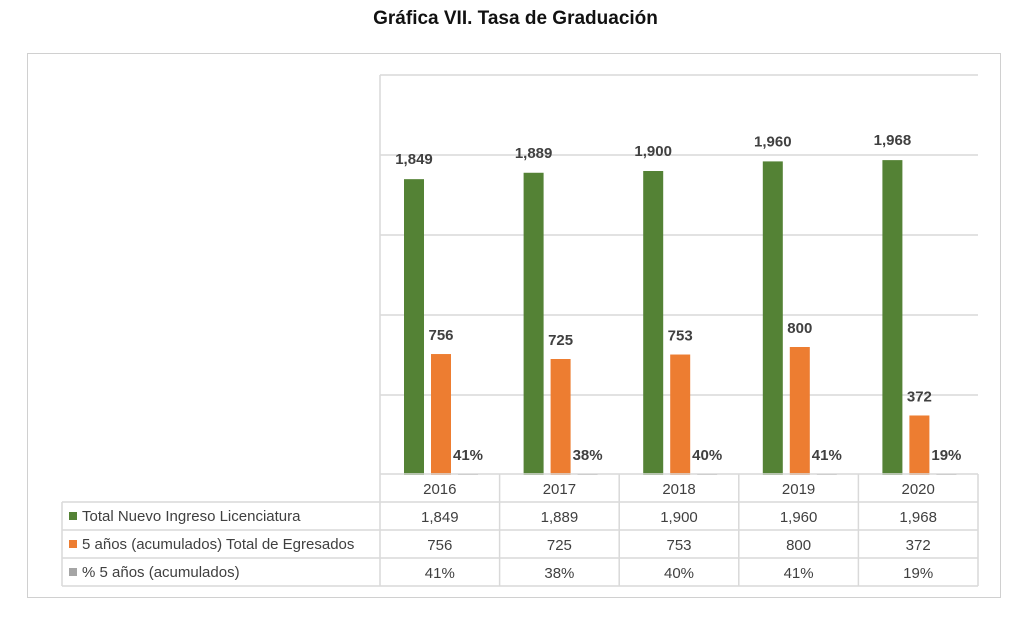 The image size is (1031, 621). I want to click on data-label-porcentaje: 19%, so click(946, 455).